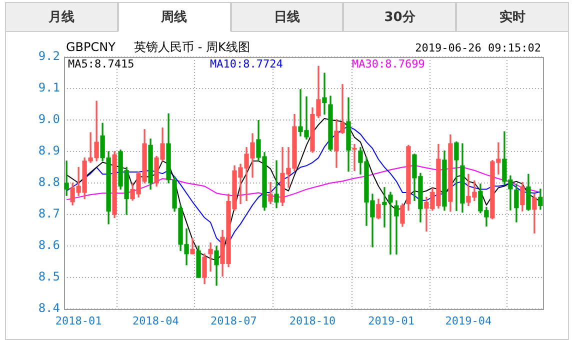  Describe the element at coordinates (312, 321) in the screenshot. I see `x-tick-label: 2018-10` at that location.